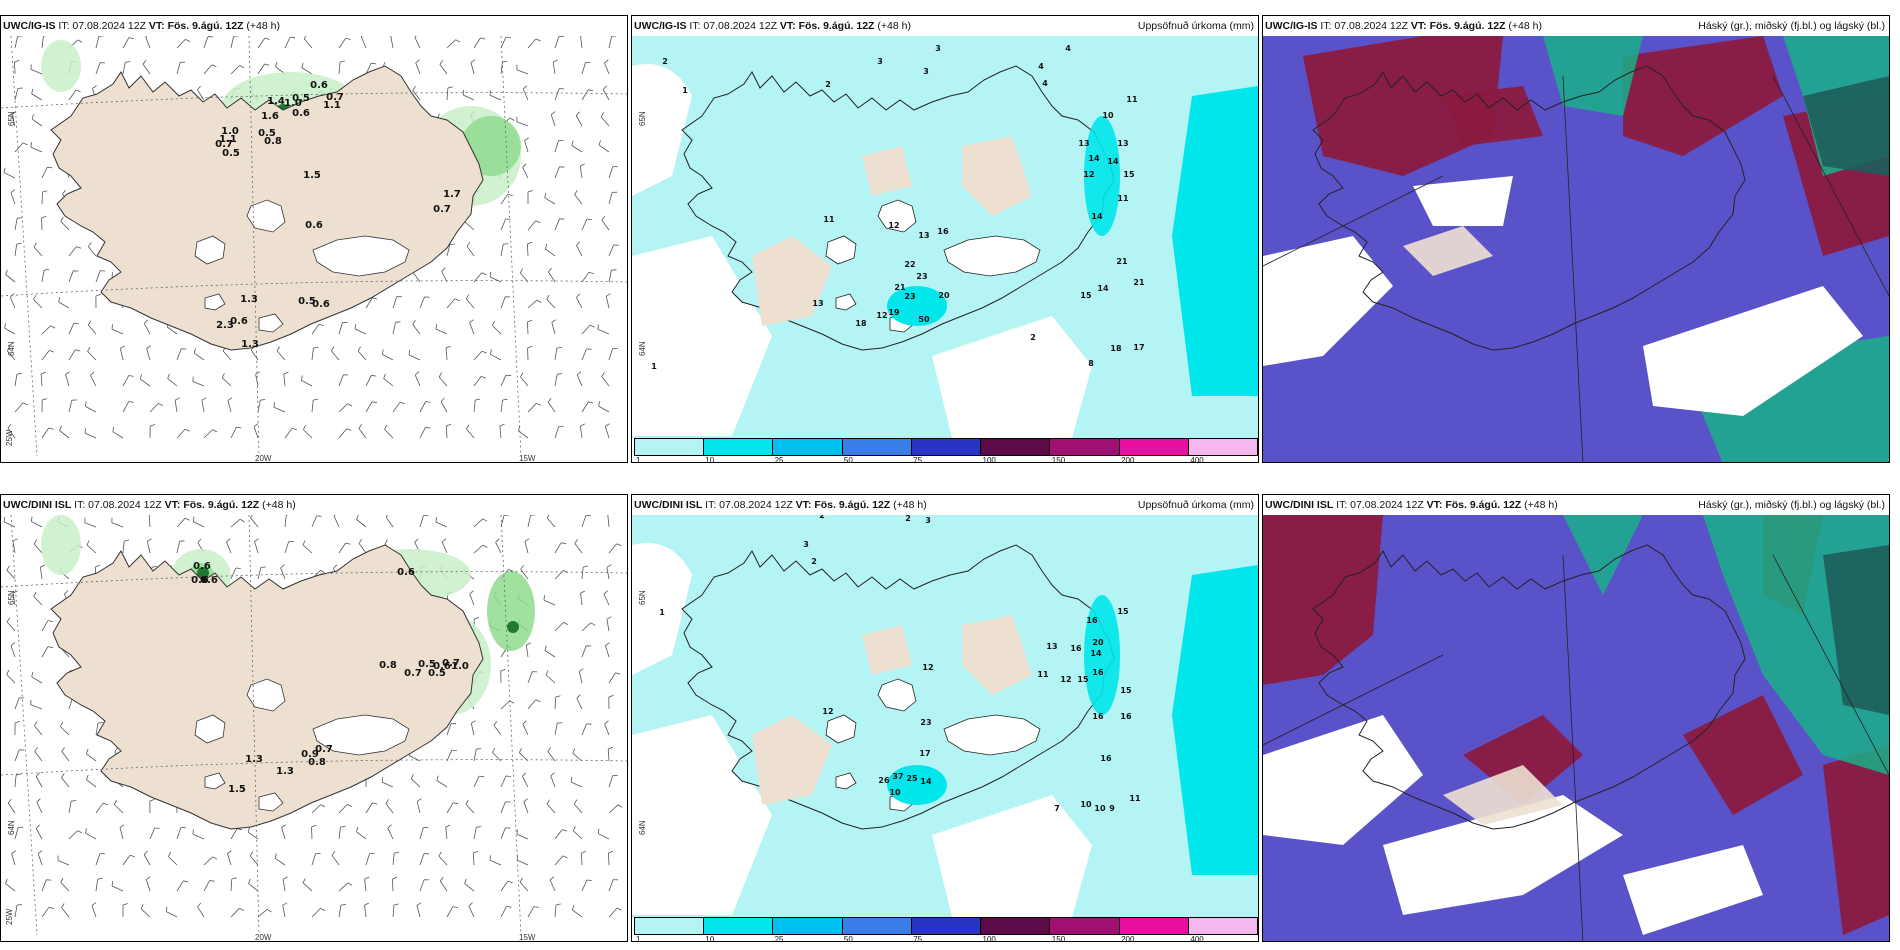 The image size is (1900, 950). I want to click on value-label: 1.7, so click(452, 194).